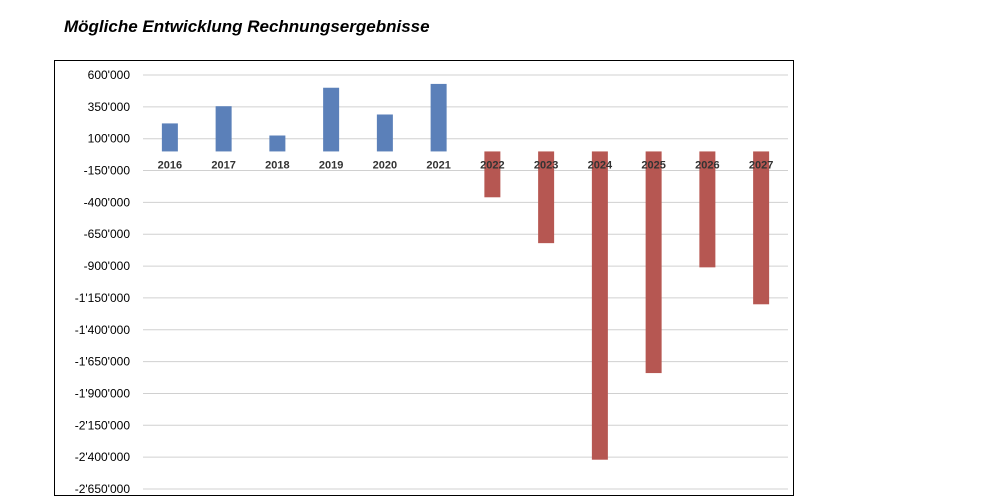 The height and width of the screenshot is (500, 1000). Describe the element at coordinates (103, 393) in the screenshot. I see `y-tick-label: -1'900'000` at that location.